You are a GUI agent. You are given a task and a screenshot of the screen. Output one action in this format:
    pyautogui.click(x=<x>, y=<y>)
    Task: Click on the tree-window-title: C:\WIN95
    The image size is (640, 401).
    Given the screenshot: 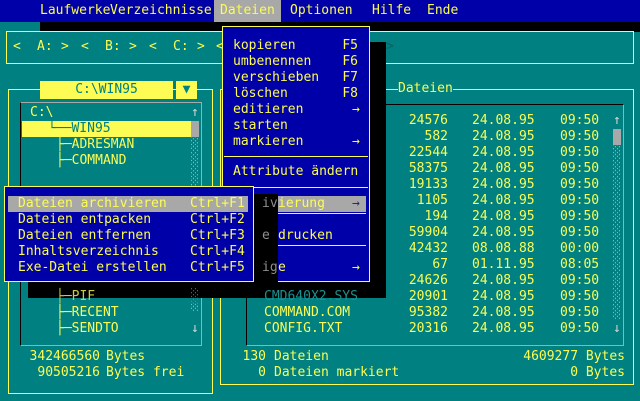 What is the action you would take?
    pyautogui.click(x=106, y=90)
    